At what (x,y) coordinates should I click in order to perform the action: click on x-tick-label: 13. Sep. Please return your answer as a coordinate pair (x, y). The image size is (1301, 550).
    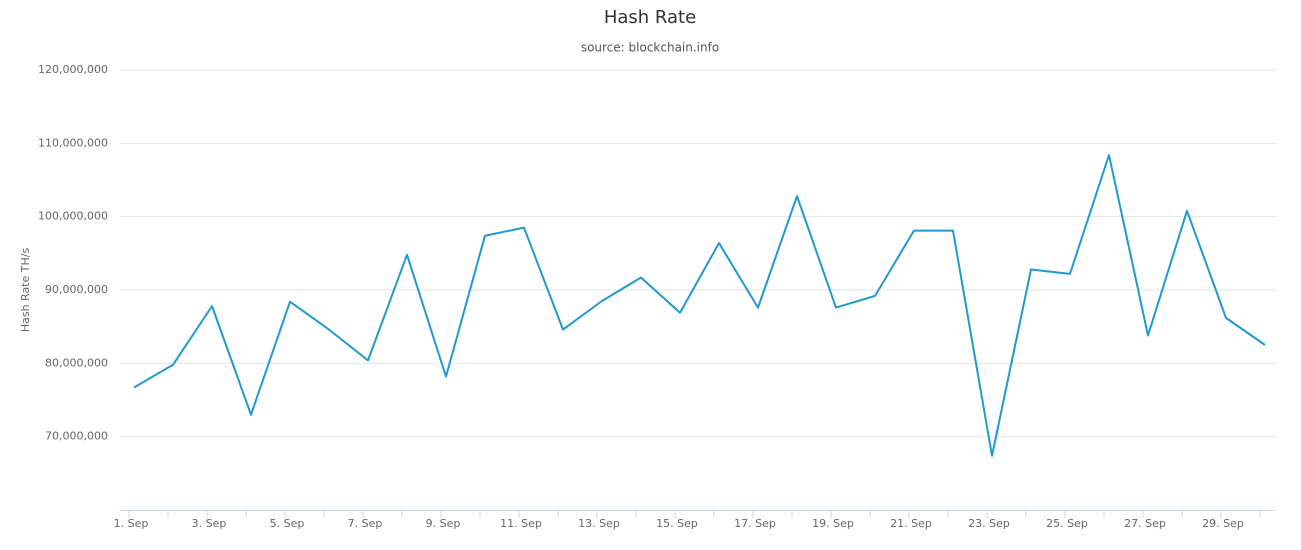
    Looking at the image, I should click on (599, 523).